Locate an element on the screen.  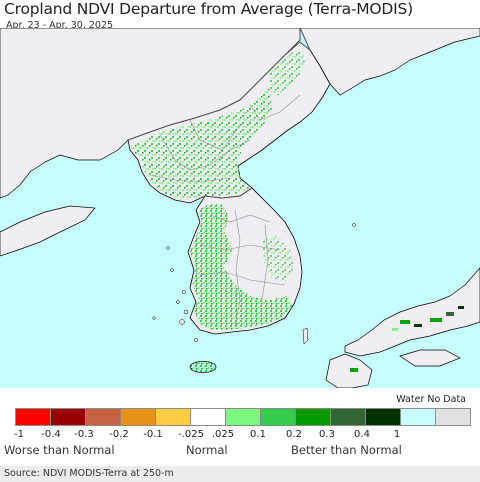
southwest-islands is located at coordinates (175, 294).